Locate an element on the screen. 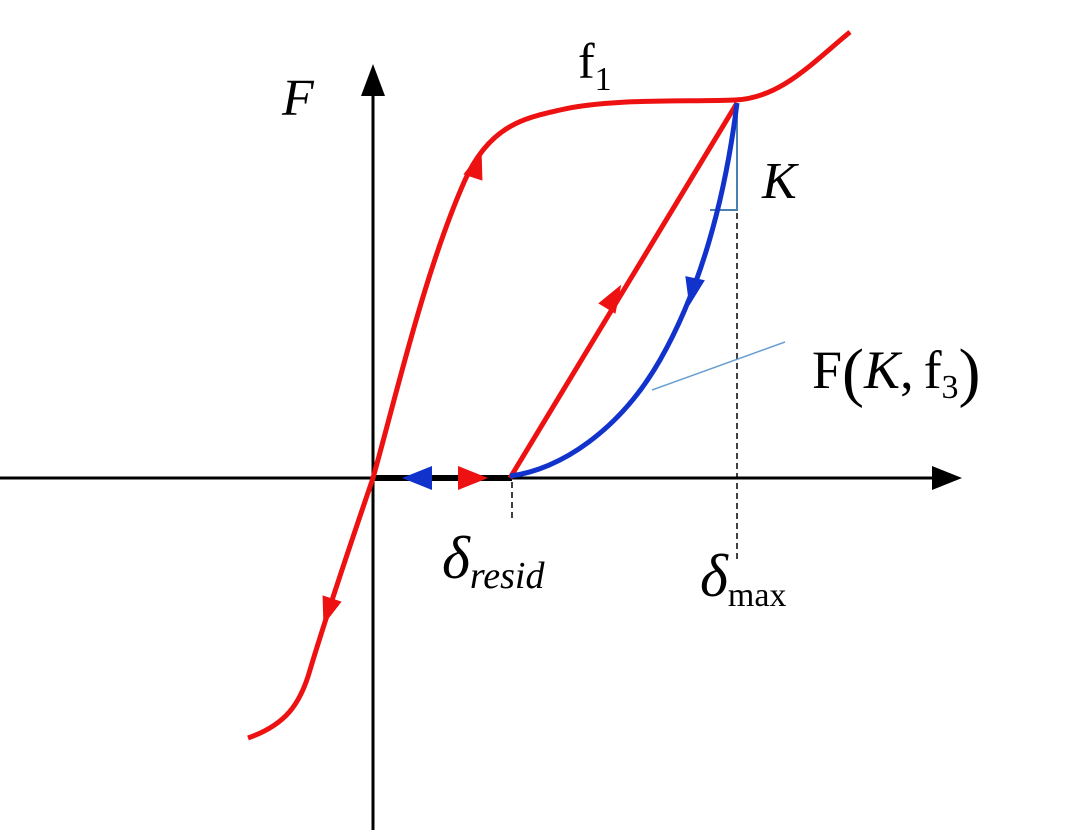 Image resolution: width=1080 pixels, height=834 pixels. y-axis-arrow is located at coordinates (373, 80).